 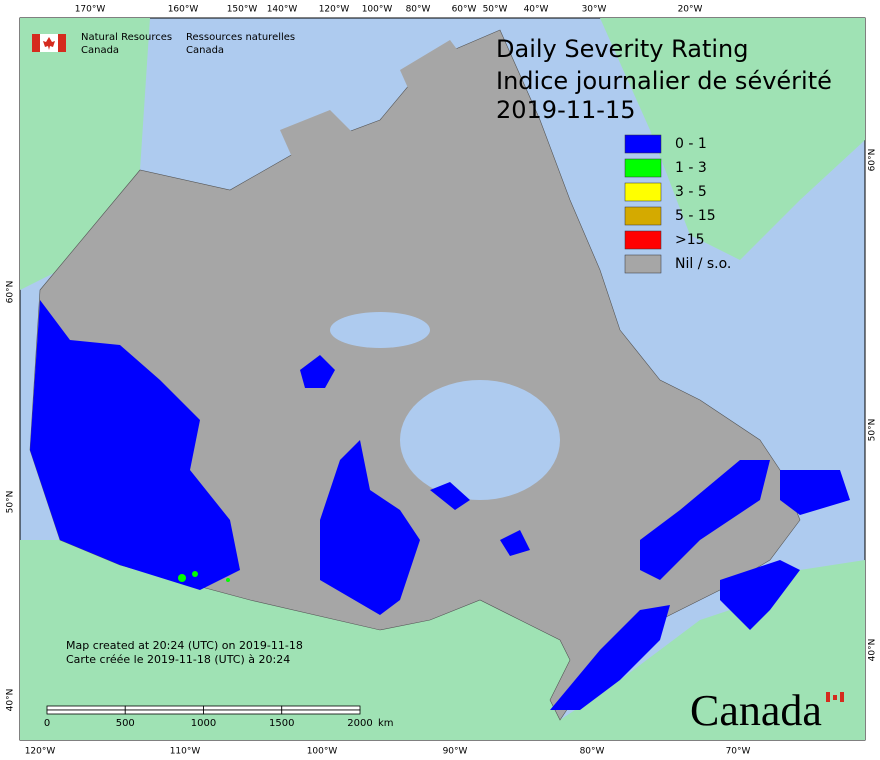 I want to click on legend-label: 5 - 15, so click(x=695, y=216).